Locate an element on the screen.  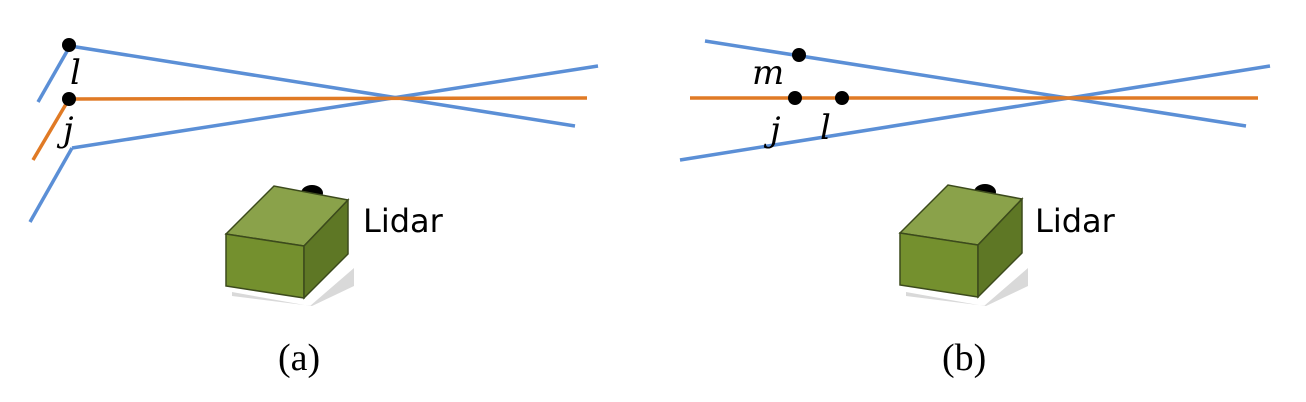
beam-a-lower is located at coordinates (335, 107).